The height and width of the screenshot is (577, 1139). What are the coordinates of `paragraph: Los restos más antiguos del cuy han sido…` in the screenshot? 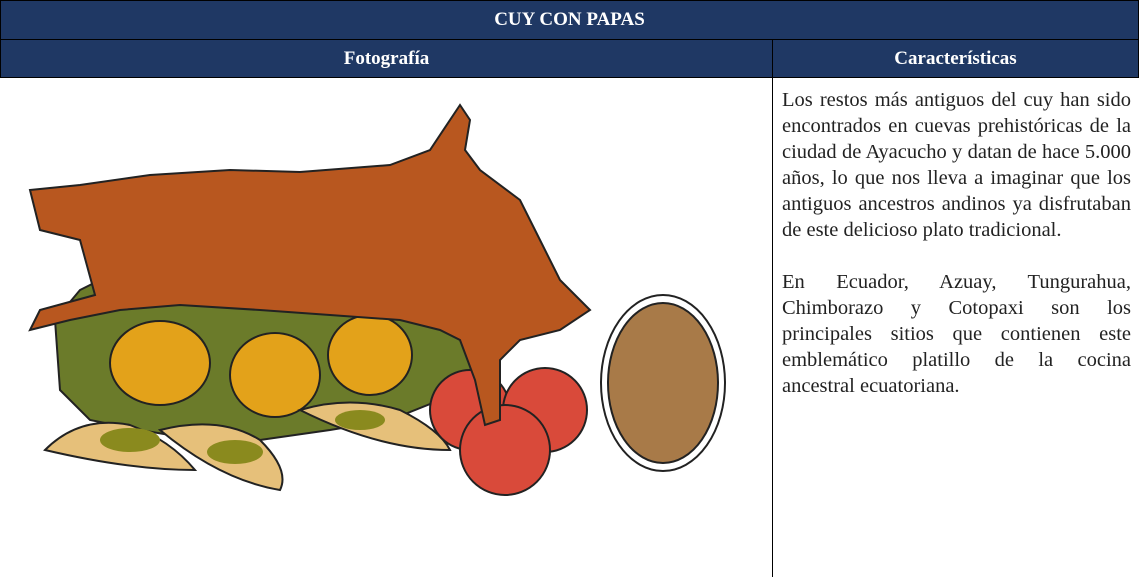 It's located at (956, 165).